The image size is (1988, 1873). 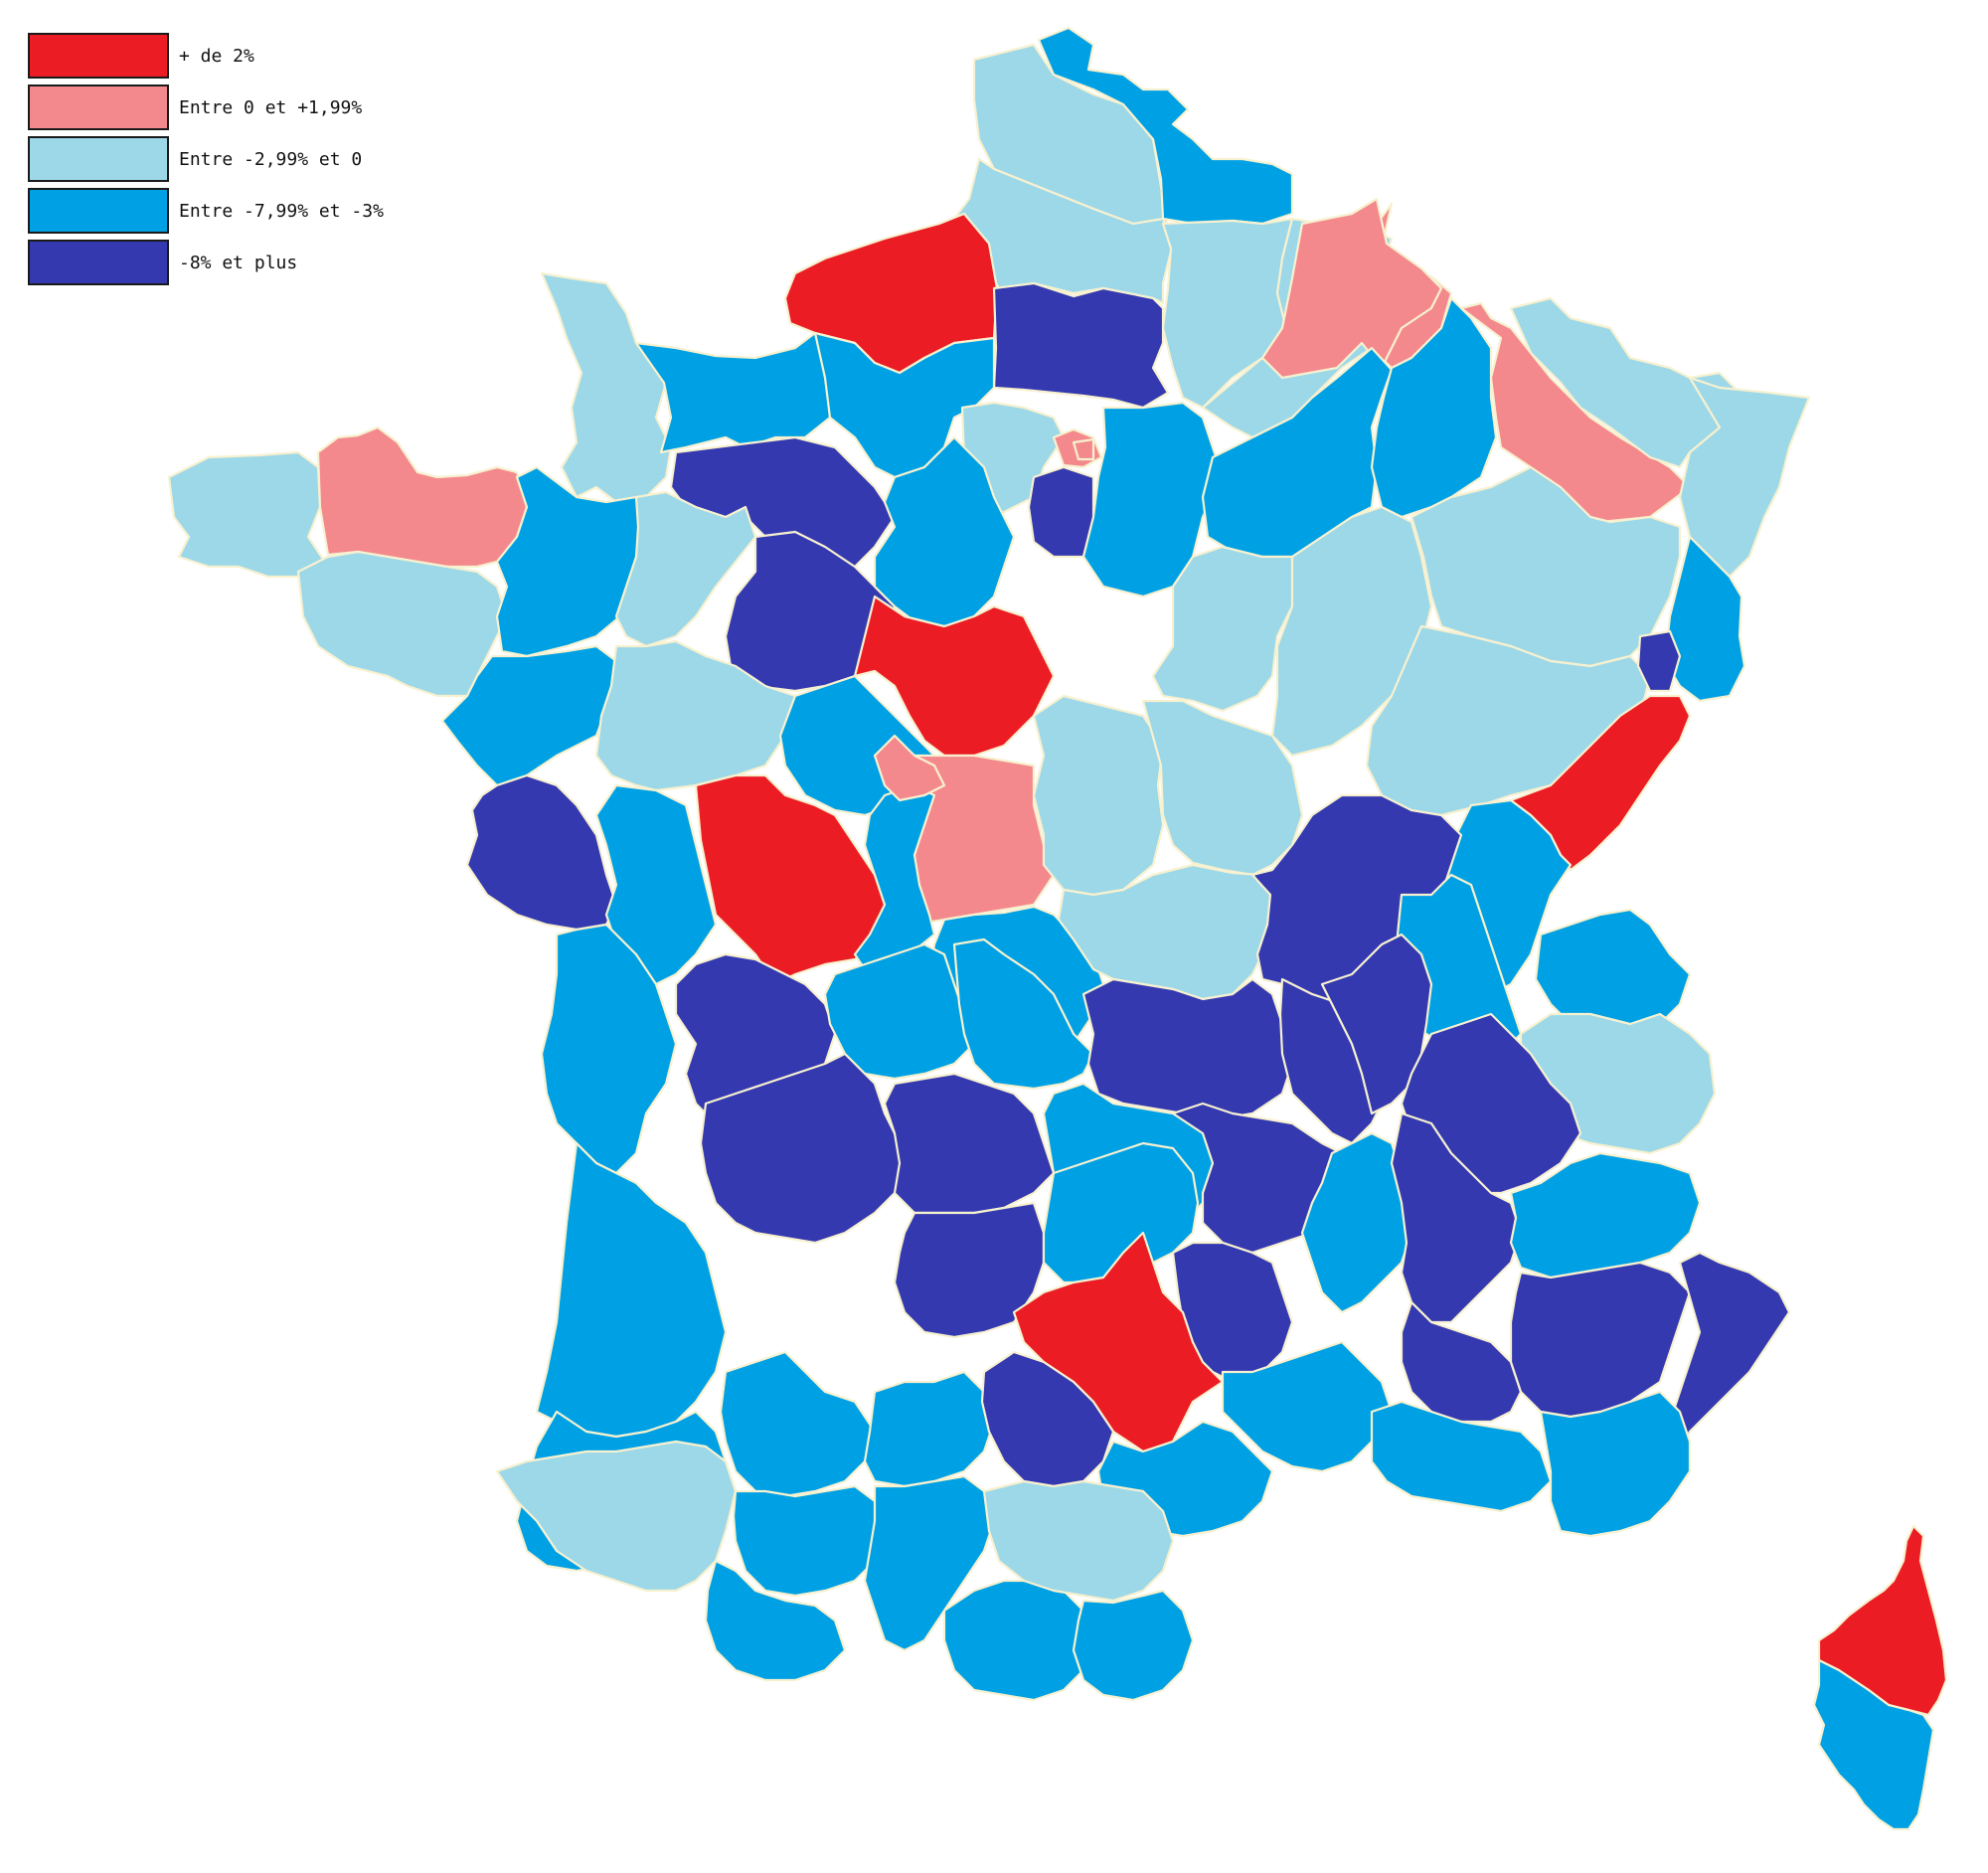 I want to click on legend-item-m3to0: Entre -2,99% et 0, so click(x=206, y=159).